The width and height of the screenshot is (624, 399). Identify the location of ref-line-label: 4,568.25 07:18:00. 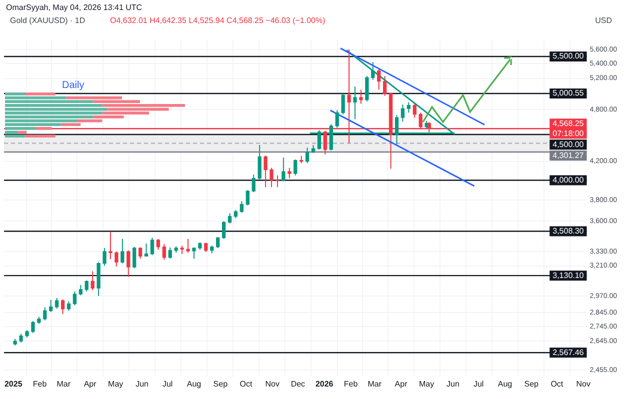
(568, 128).